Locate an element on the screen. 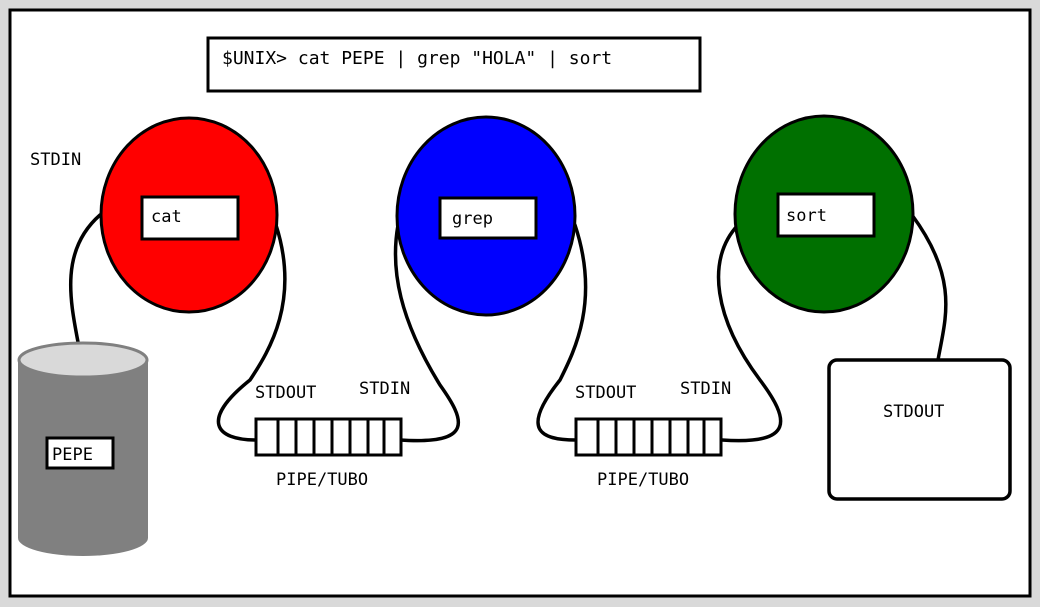 Image resolution: width=1040 pixels, height=607 pixels. wire-sort-to-stdout is located at coordinates (929, 287).